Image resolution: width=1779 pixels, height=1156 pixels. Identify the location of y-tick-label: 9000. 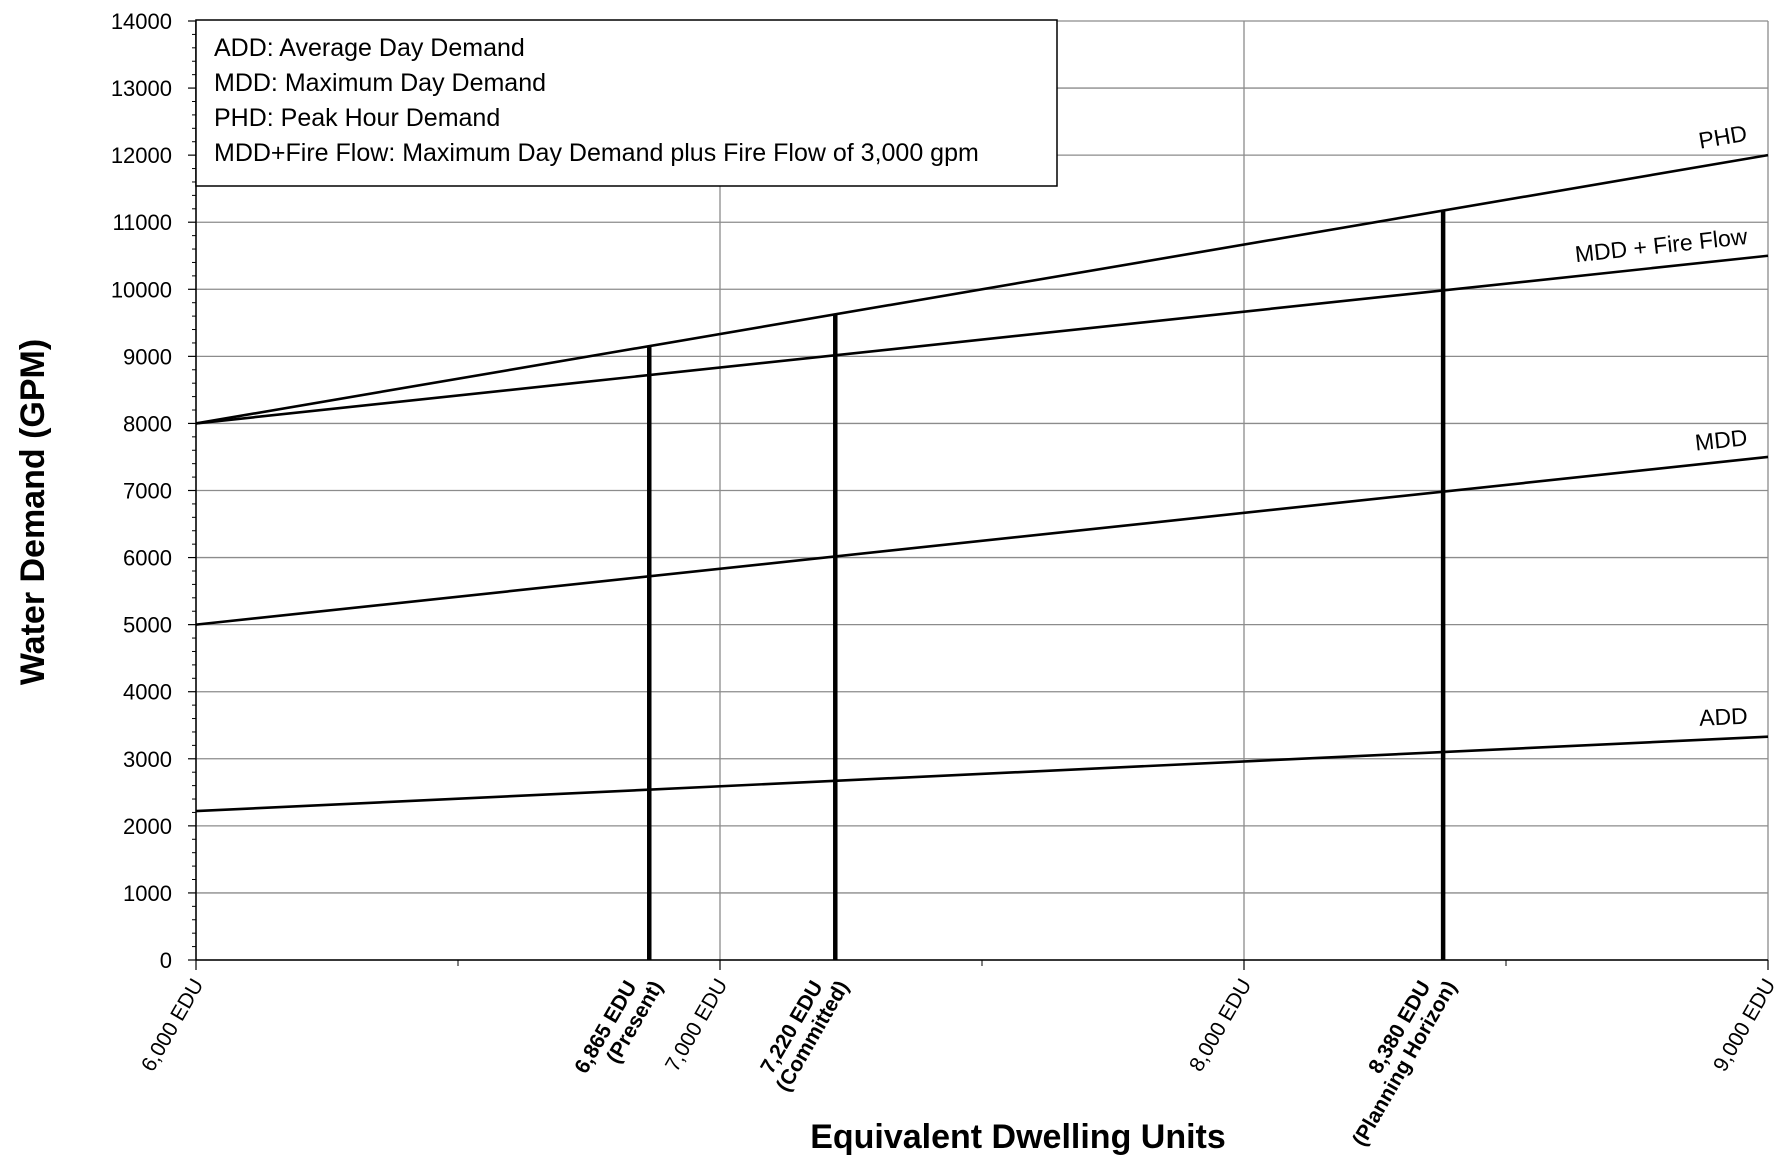
(147, 356).